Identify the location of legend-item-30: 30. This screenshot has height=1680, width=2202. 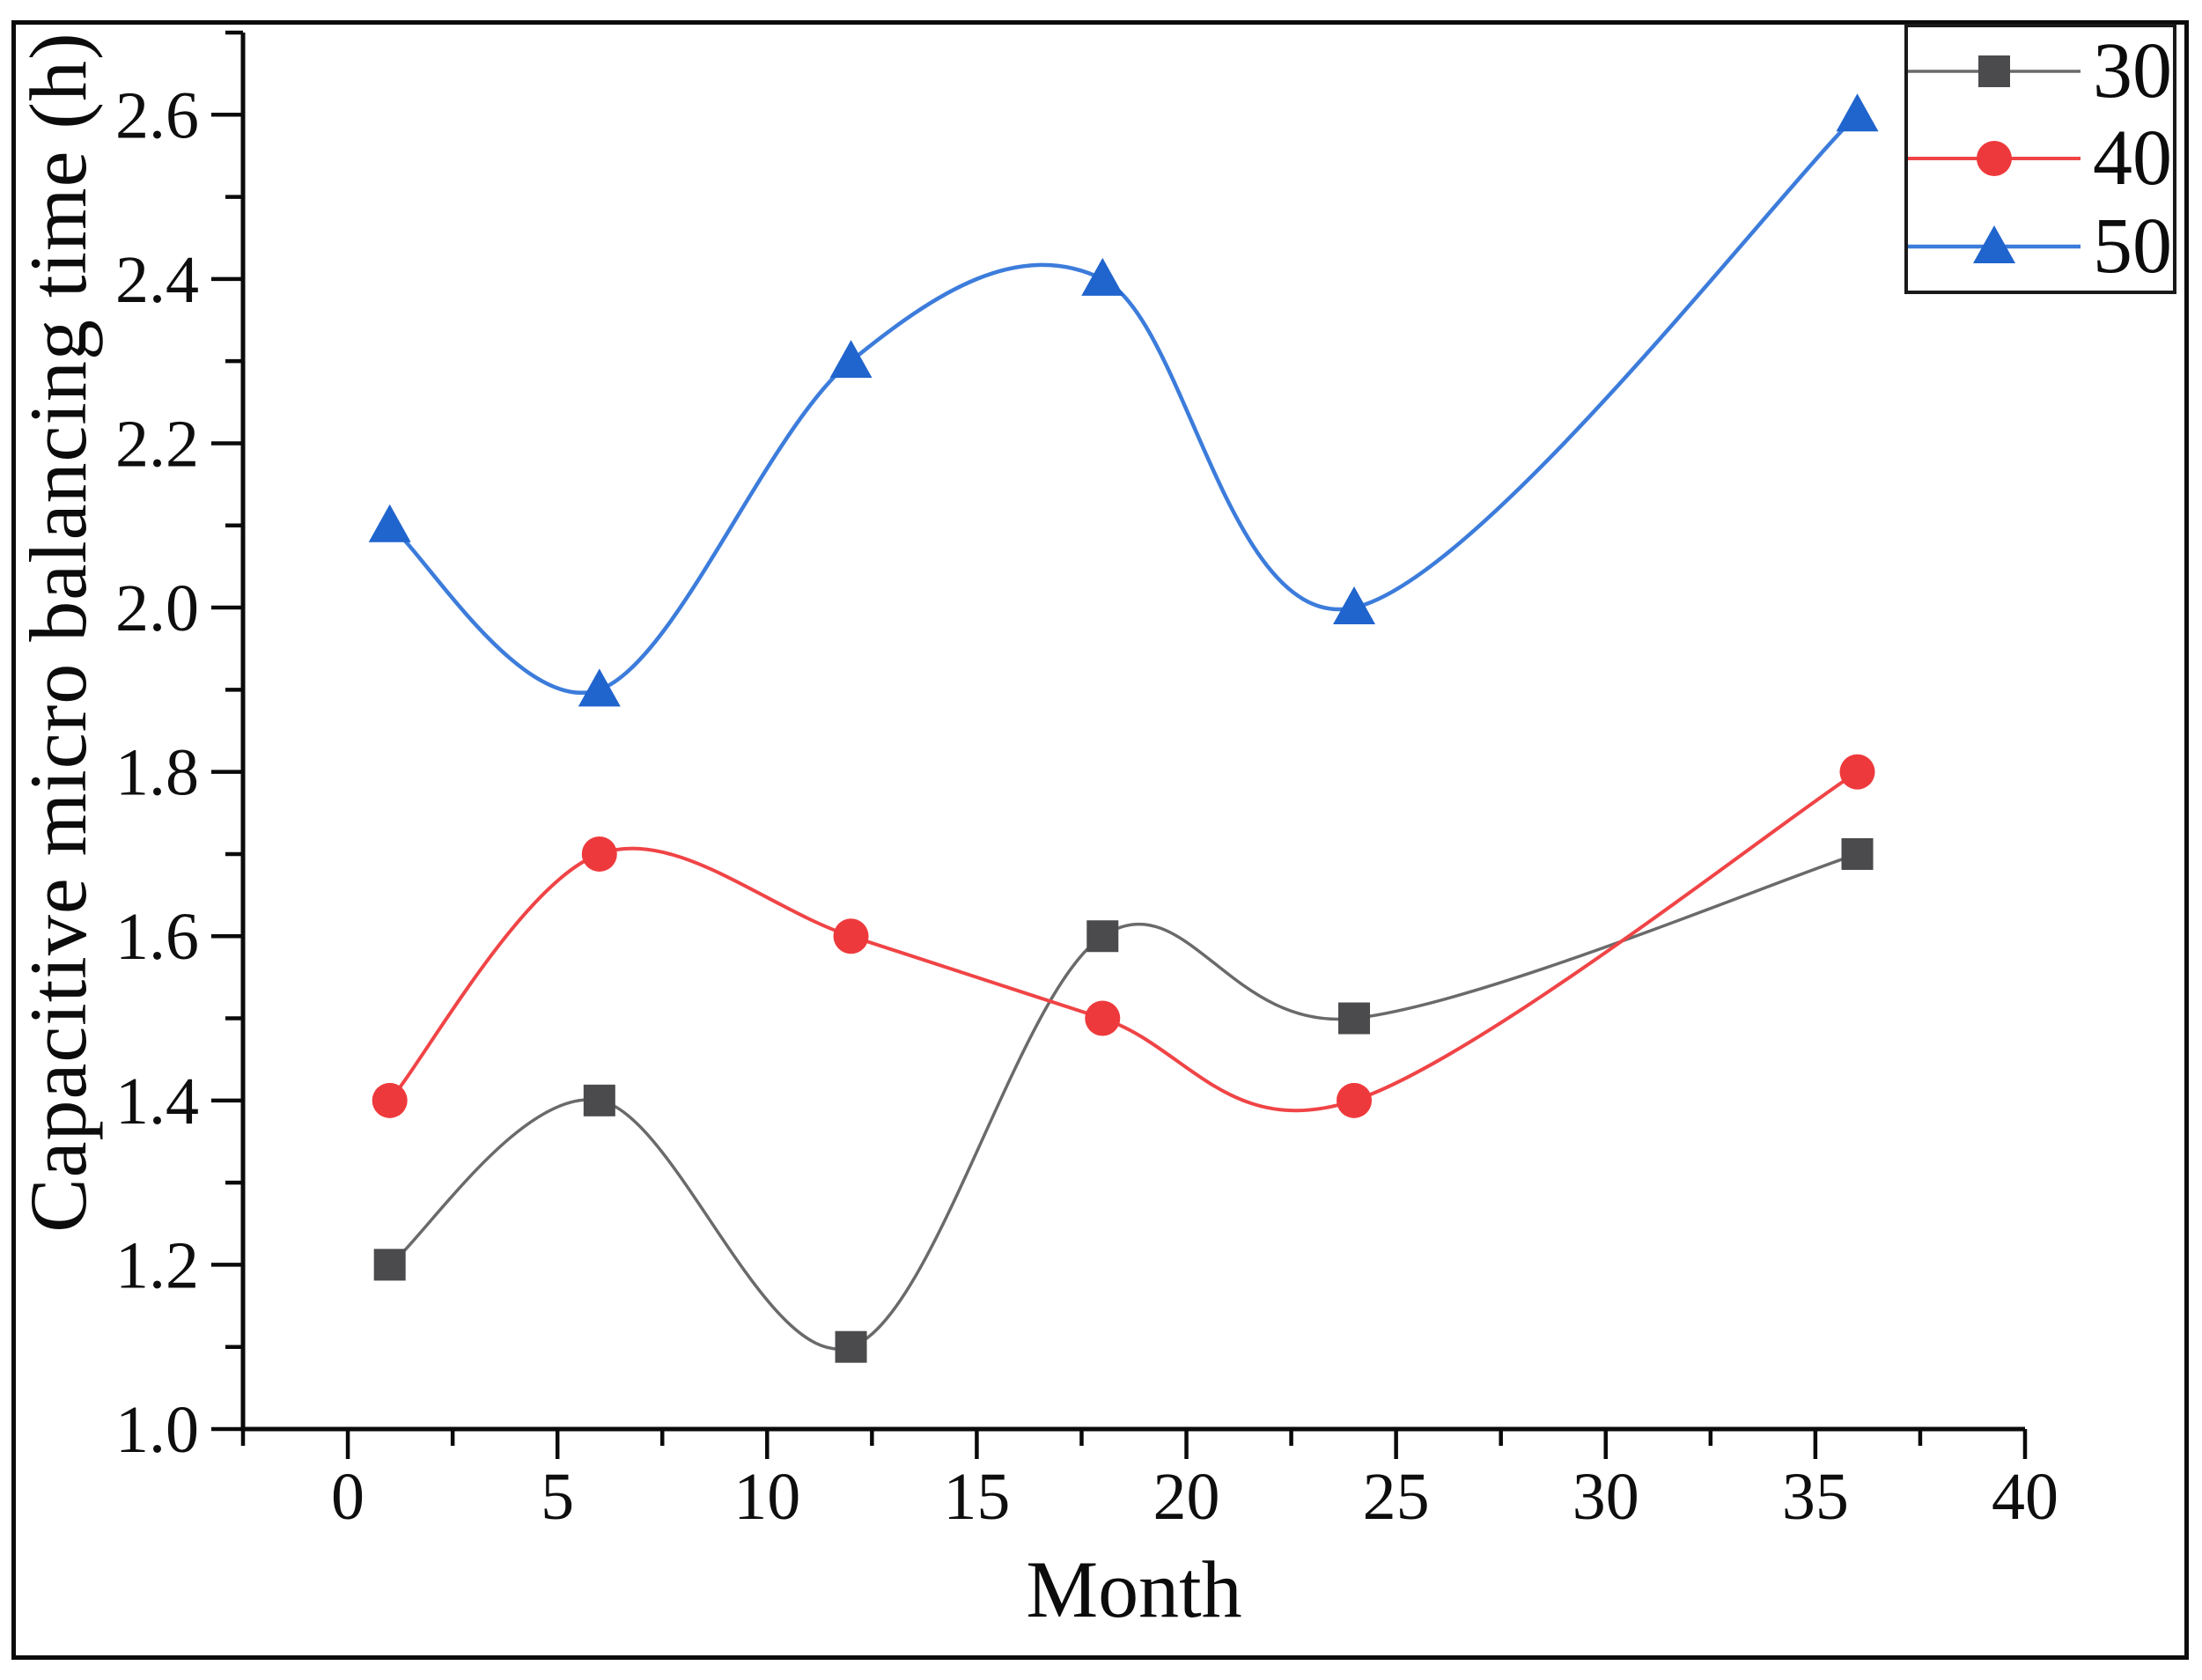
(2040, 71).